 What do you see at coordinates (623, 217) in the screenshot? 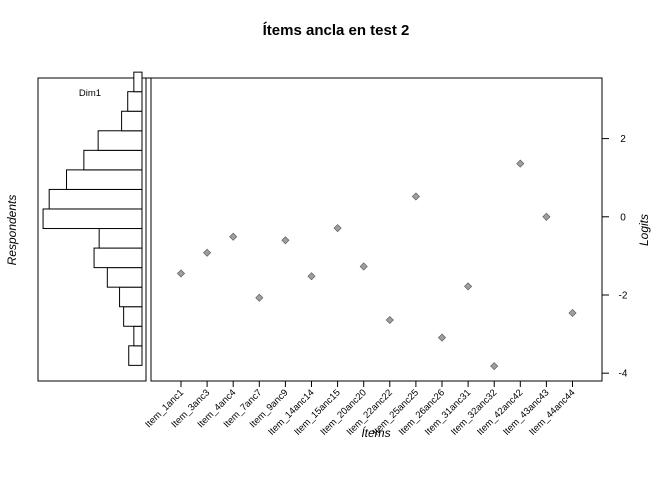
I see `y-tick-label: 0` at bounding box center [623, 217].